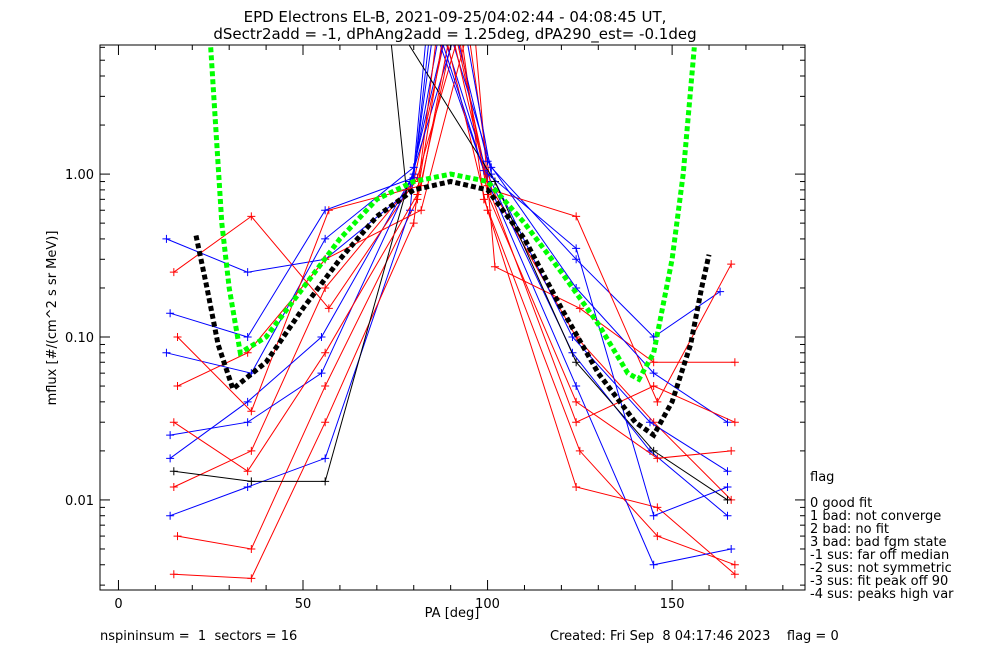 The height and width of the screenshot is (650, 1000). I want to click on legend-entry: -3 sus: fit peak off 90, so click(879, 581).